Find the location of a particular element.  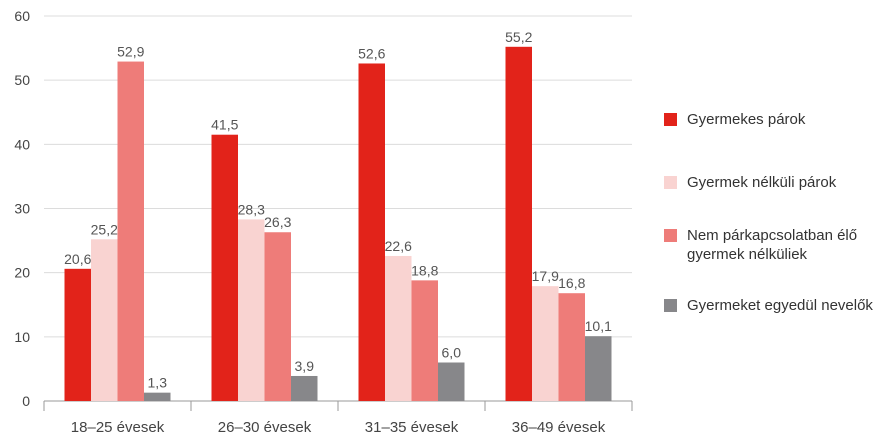

data-label: 10,1 is located at coordinates (598, 326).